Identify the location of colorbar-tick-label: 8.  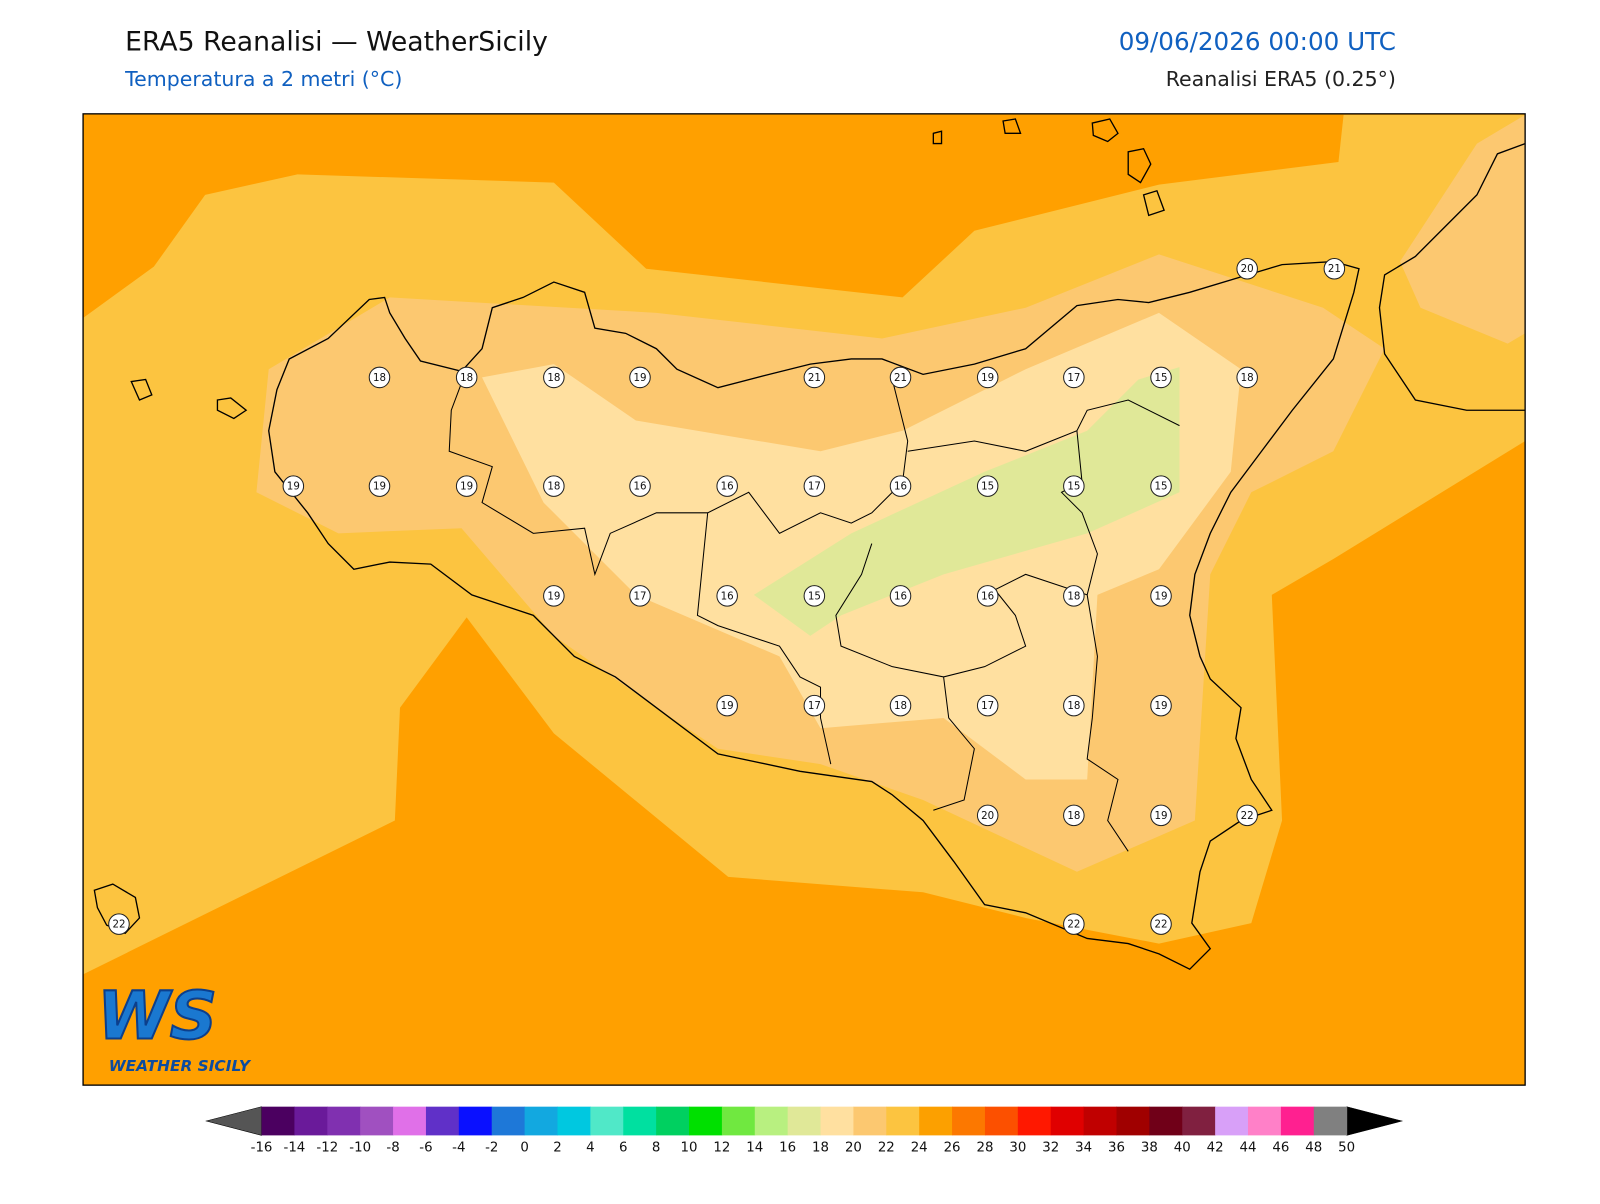
(656, 1148).